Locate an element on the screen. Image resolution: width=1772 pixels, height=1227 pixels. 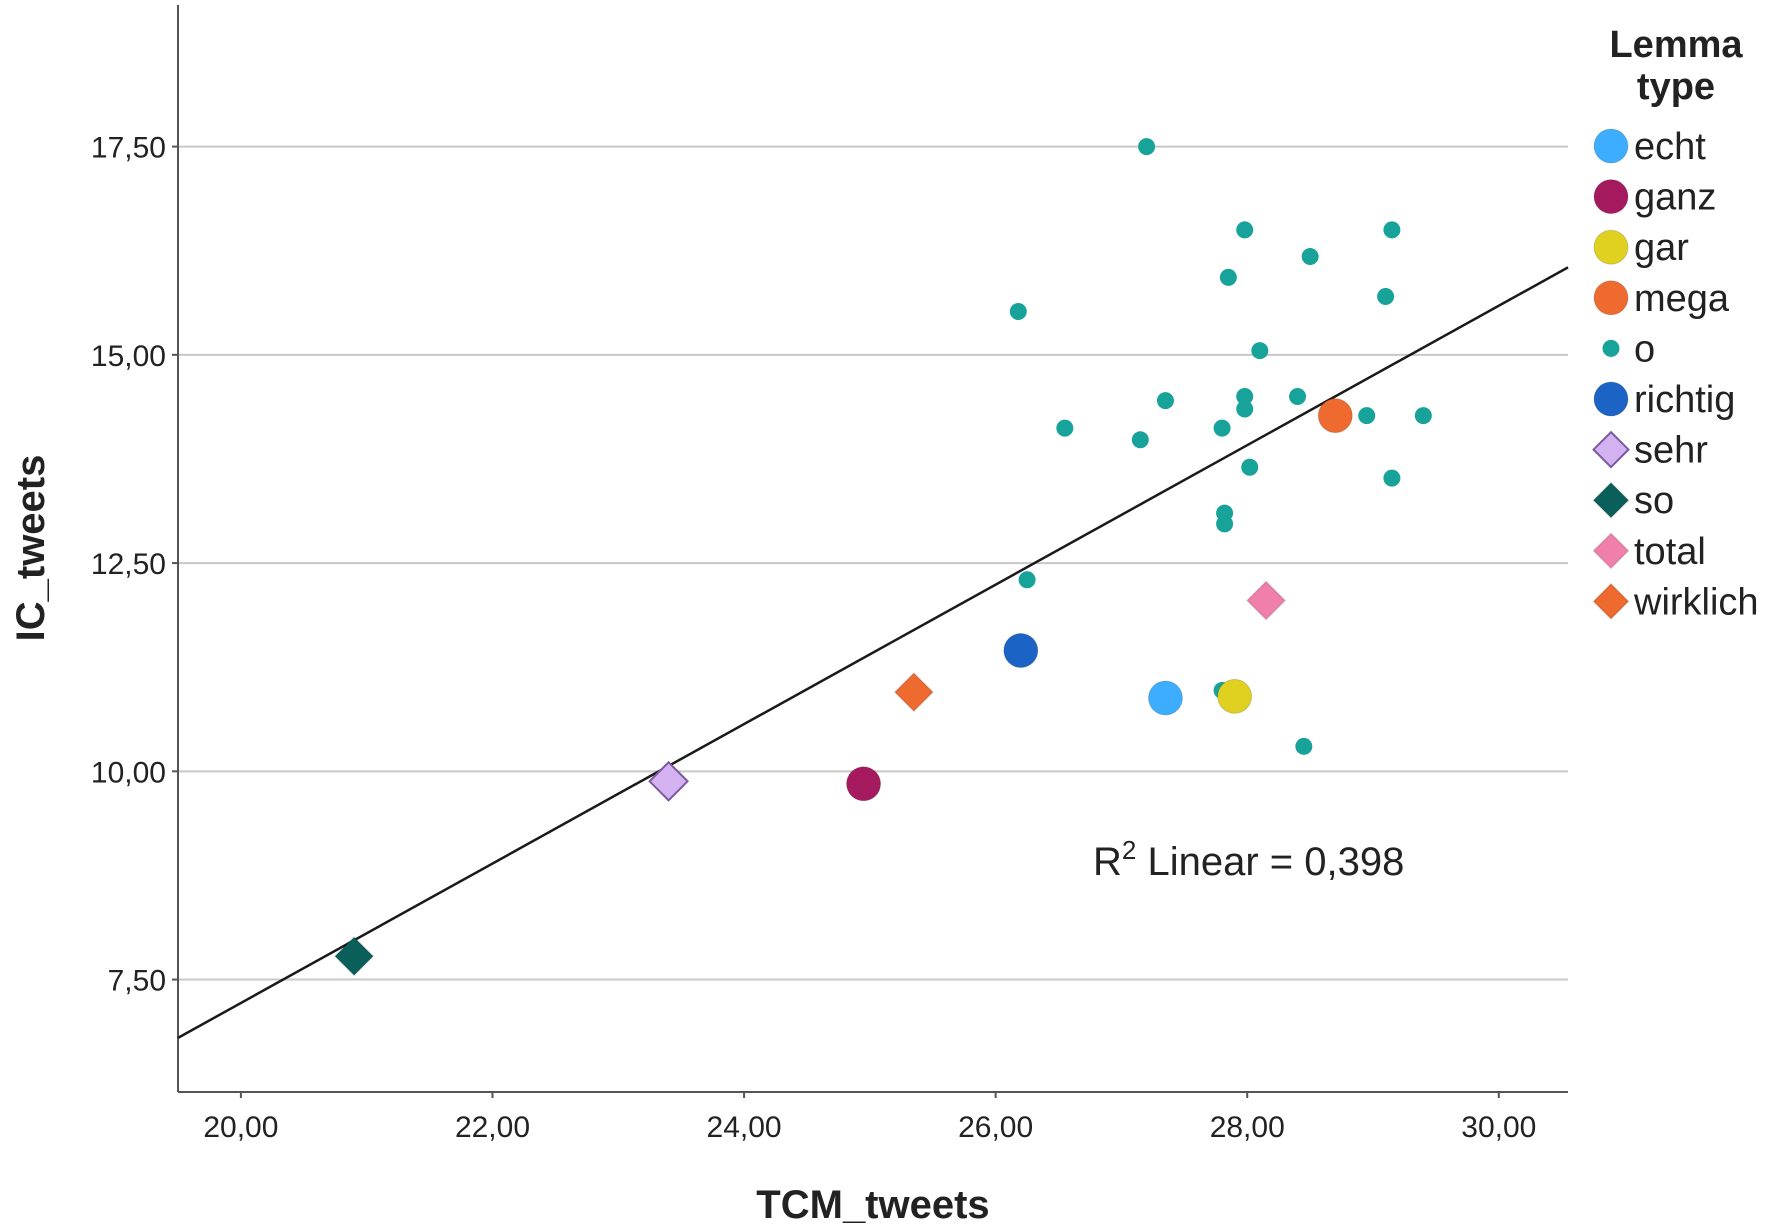
legend-label-total: total is located at coordinates (1670, 552).